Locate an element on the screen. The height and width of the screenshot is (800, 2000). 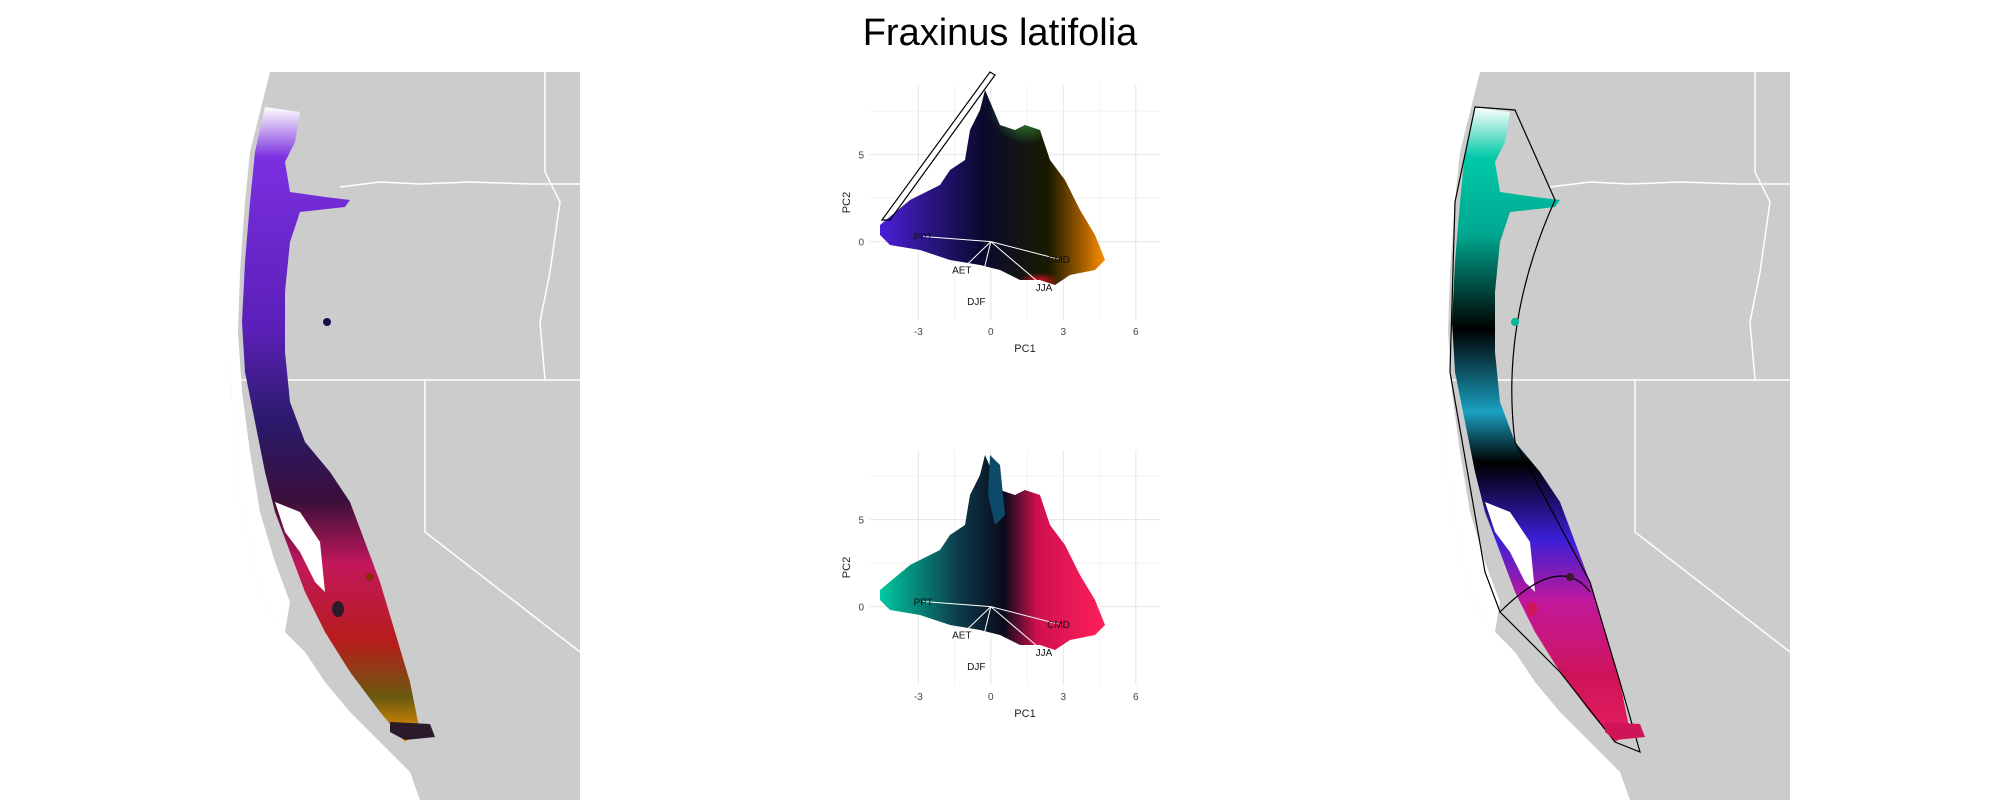
bottom-vector-cmd is located at coordinates (1024, 615).